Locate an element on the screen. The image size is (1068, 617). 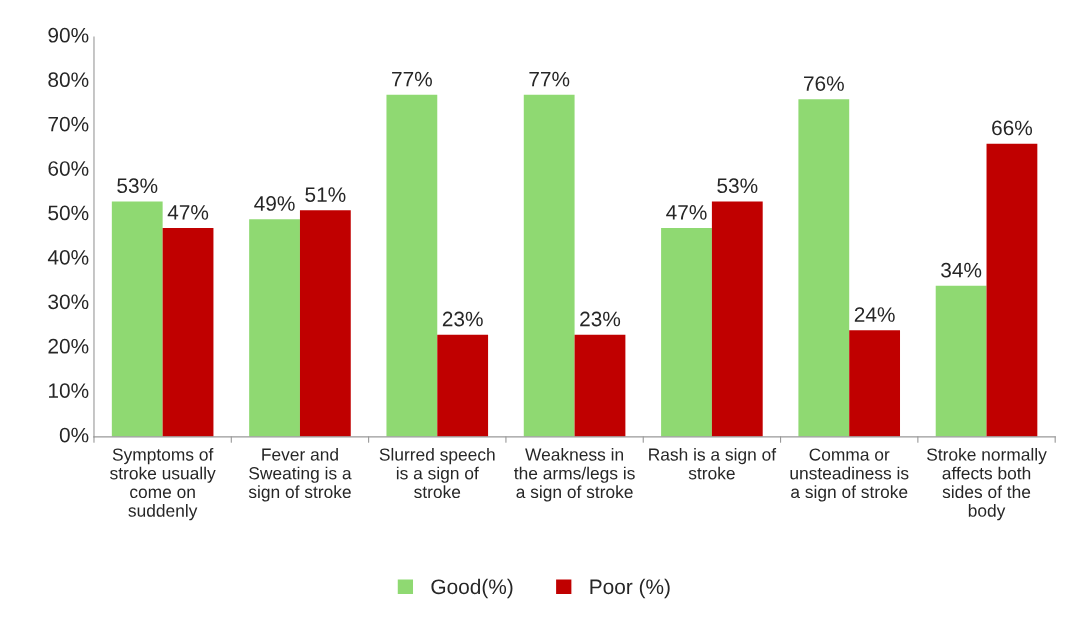
data-label: 76% is located at coordinates (824, 83).